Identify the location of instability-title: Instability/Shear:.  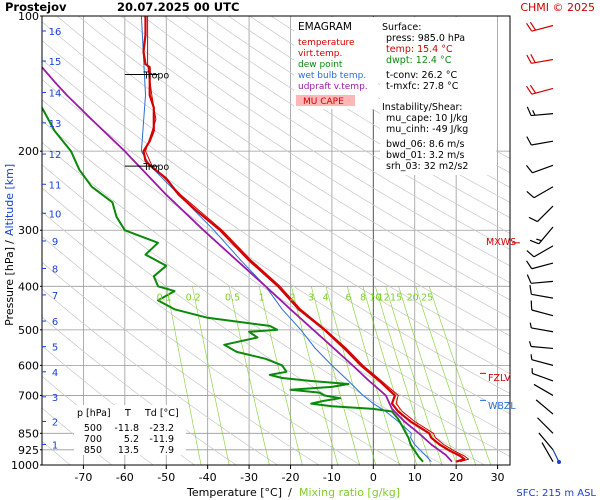
(422, 107).